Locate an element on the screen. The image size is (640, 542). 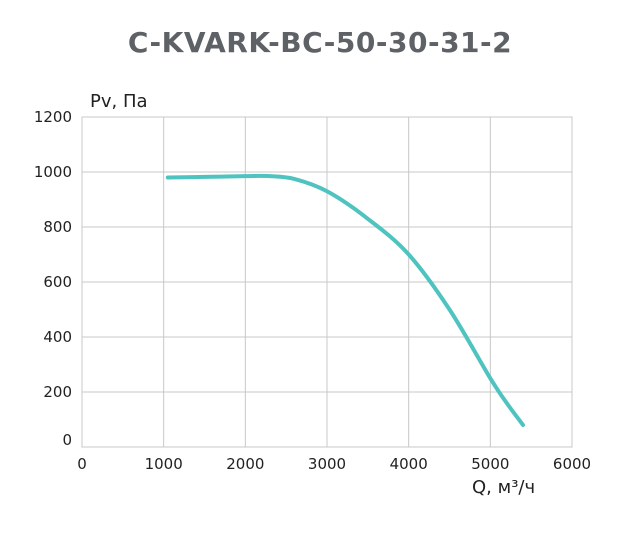
x-axis-label: Q, м³/ч is located at coordinates (503, 487).